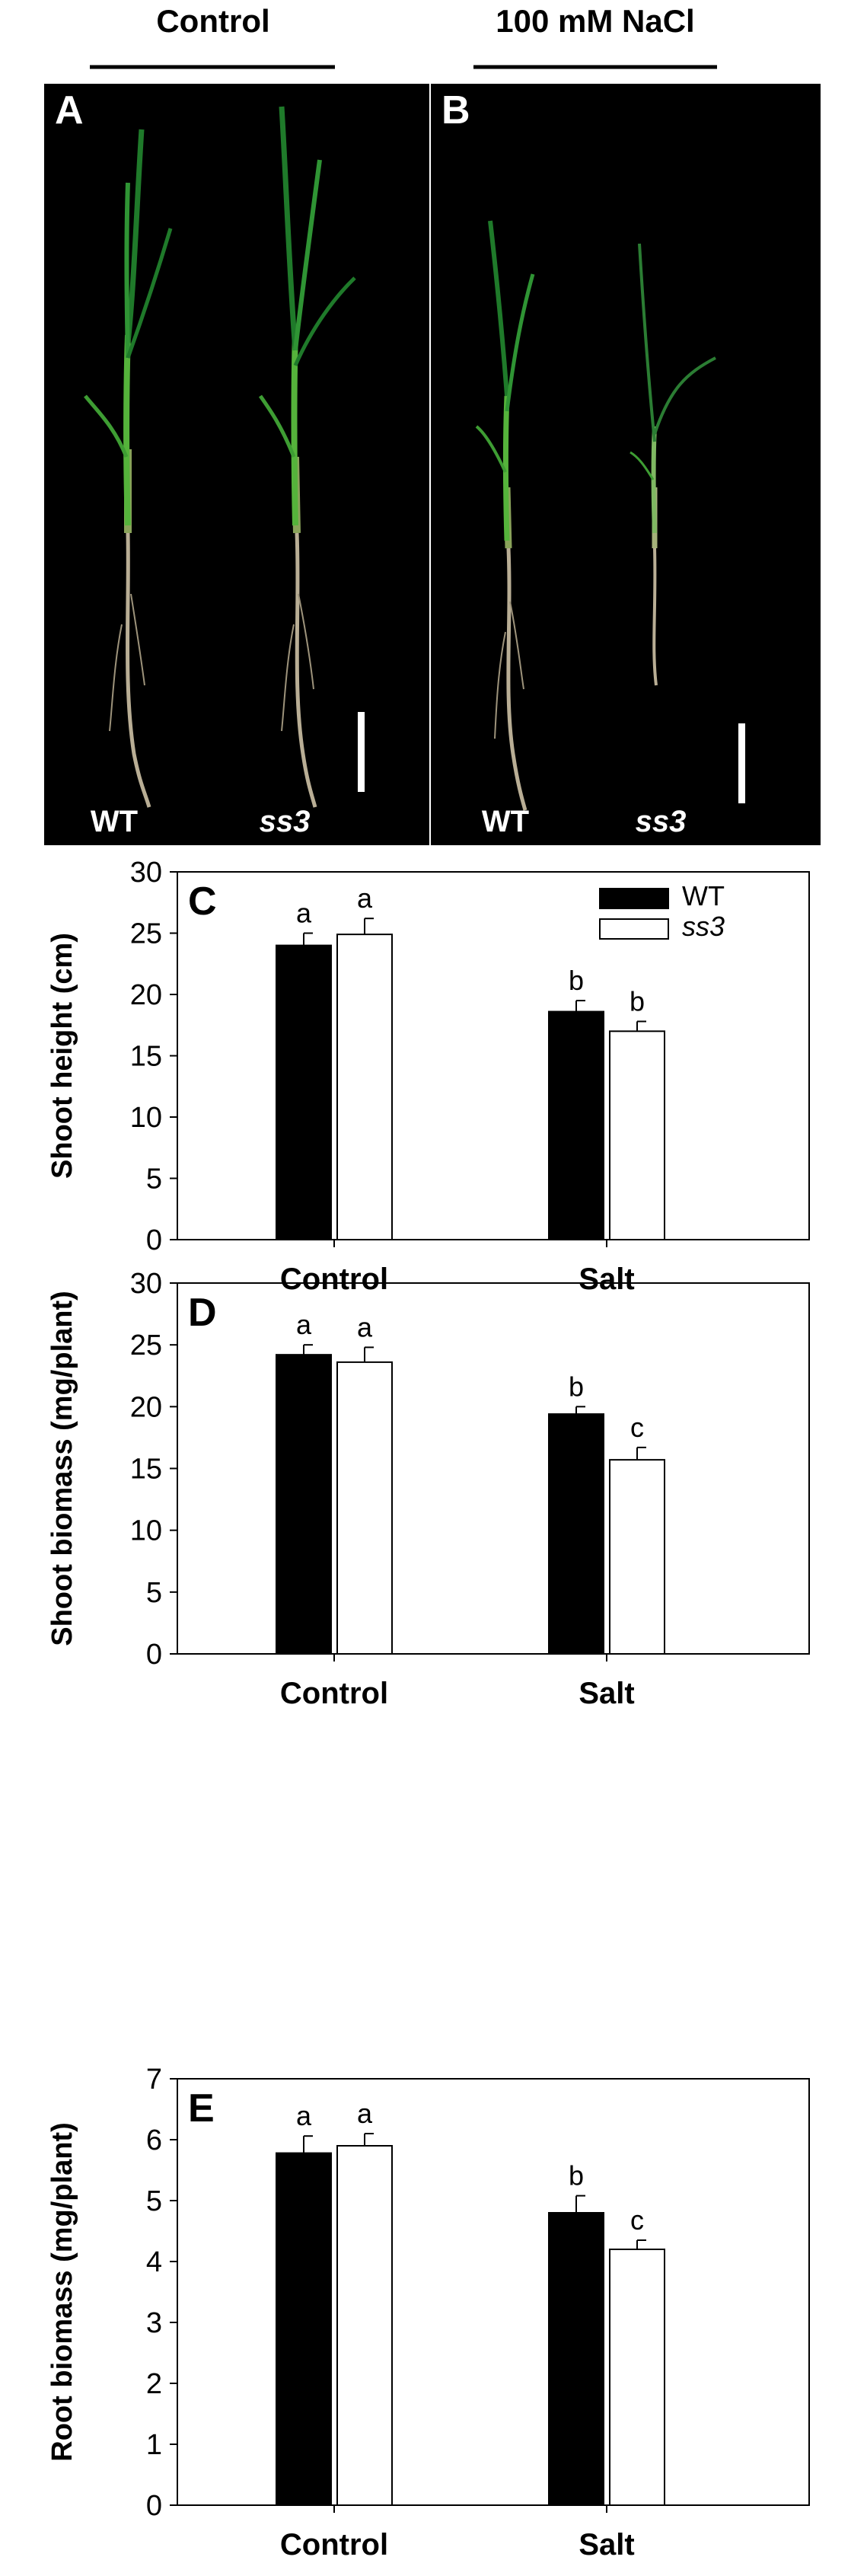  Describe the element at coordinates (493, 2292) in the screenshot. I see `chart-e-frame` at that location.